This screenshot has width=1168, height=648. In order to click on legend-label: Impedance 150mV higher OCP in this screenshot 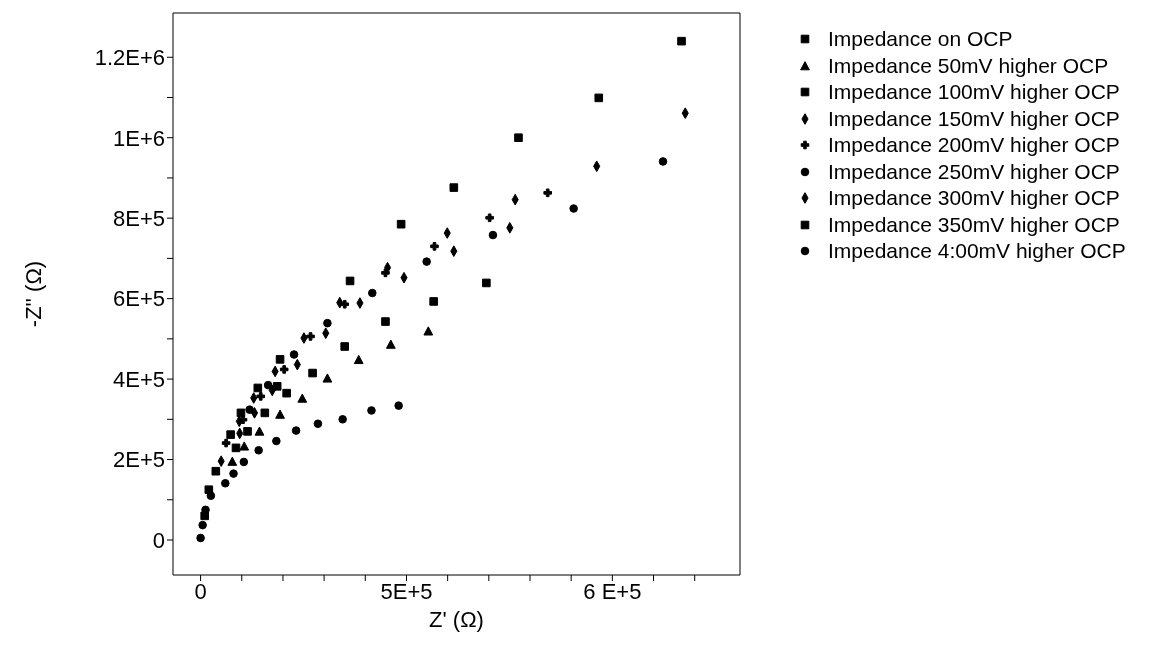, I will do `click(974, 118)`.